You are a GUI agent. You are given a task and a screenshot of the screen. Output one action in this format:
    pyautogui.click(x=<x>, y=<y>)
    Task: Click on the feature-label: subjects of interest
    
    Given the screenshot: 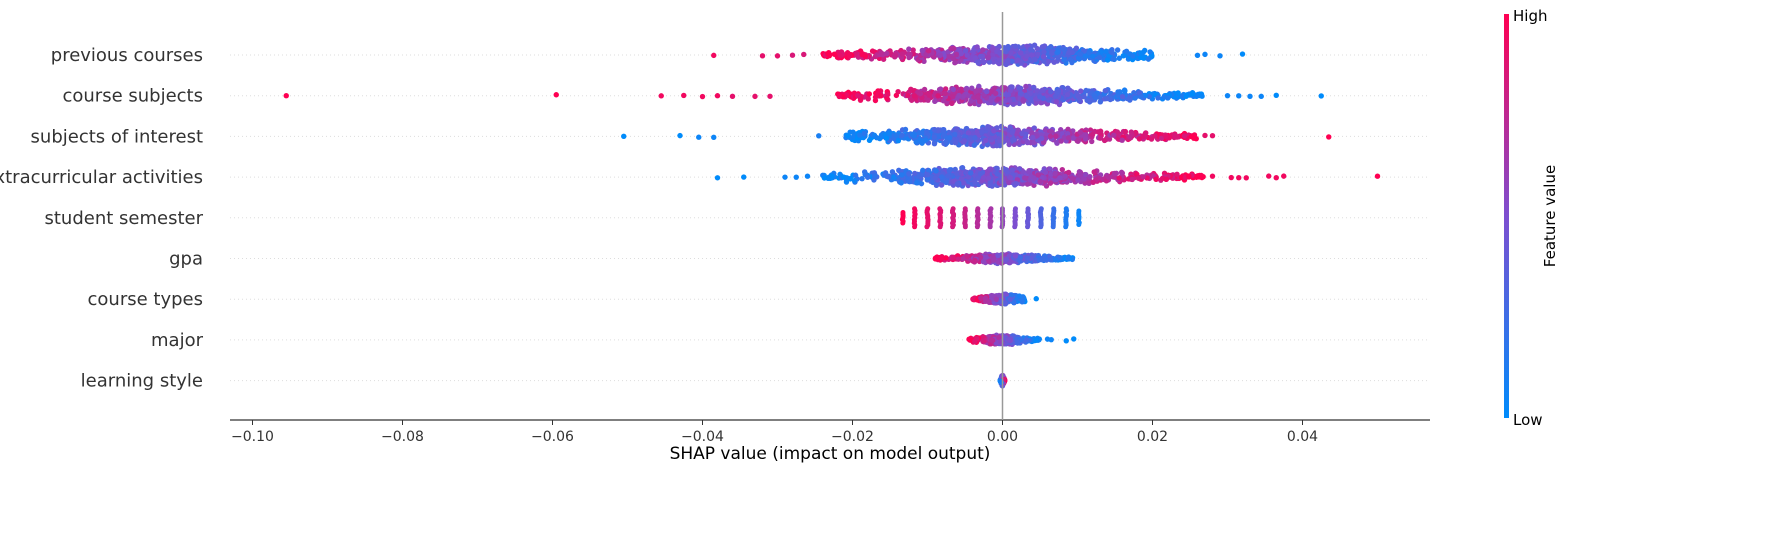 What is the action you would take?
    pyautogui.click(x=117, y=136)
    